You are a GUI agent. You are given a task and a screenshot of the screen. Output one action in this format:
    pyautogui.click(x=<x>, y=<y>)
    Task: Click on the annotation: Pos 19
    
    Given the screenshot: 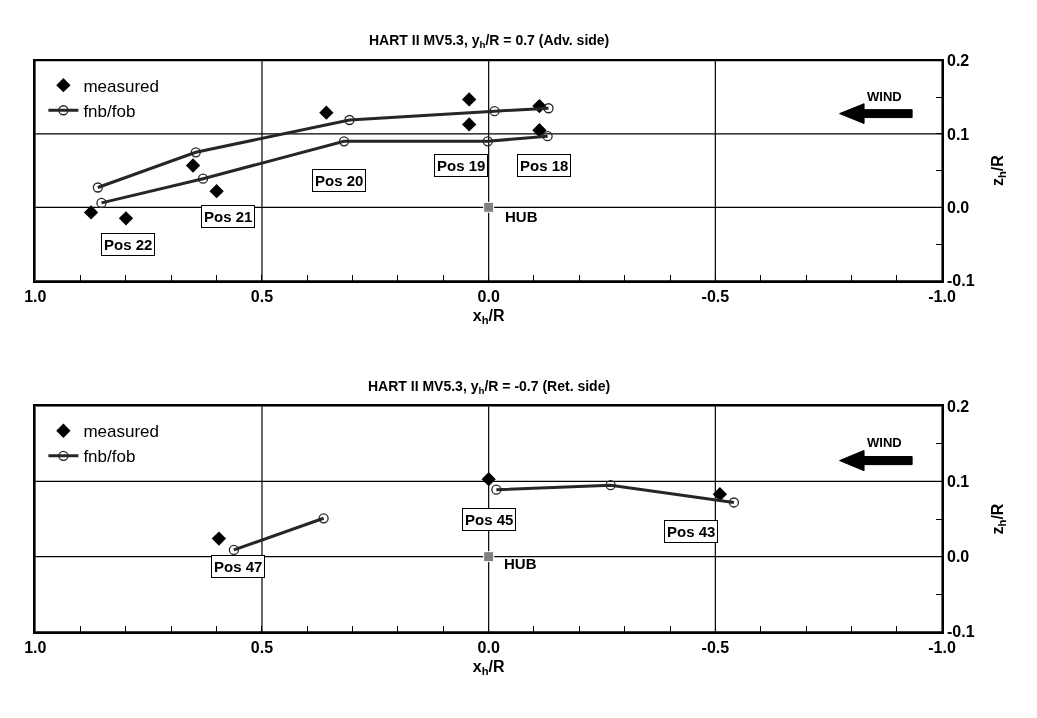 What is the action you would take?
    pyautogui.click(x=461, y=165)
    